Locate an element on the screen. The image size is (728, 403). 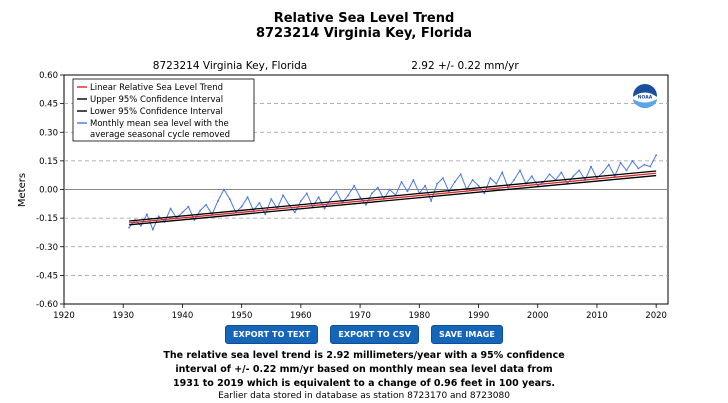
export-csv-button: EXPORT TO CSV is located at coordinates (374, 334).